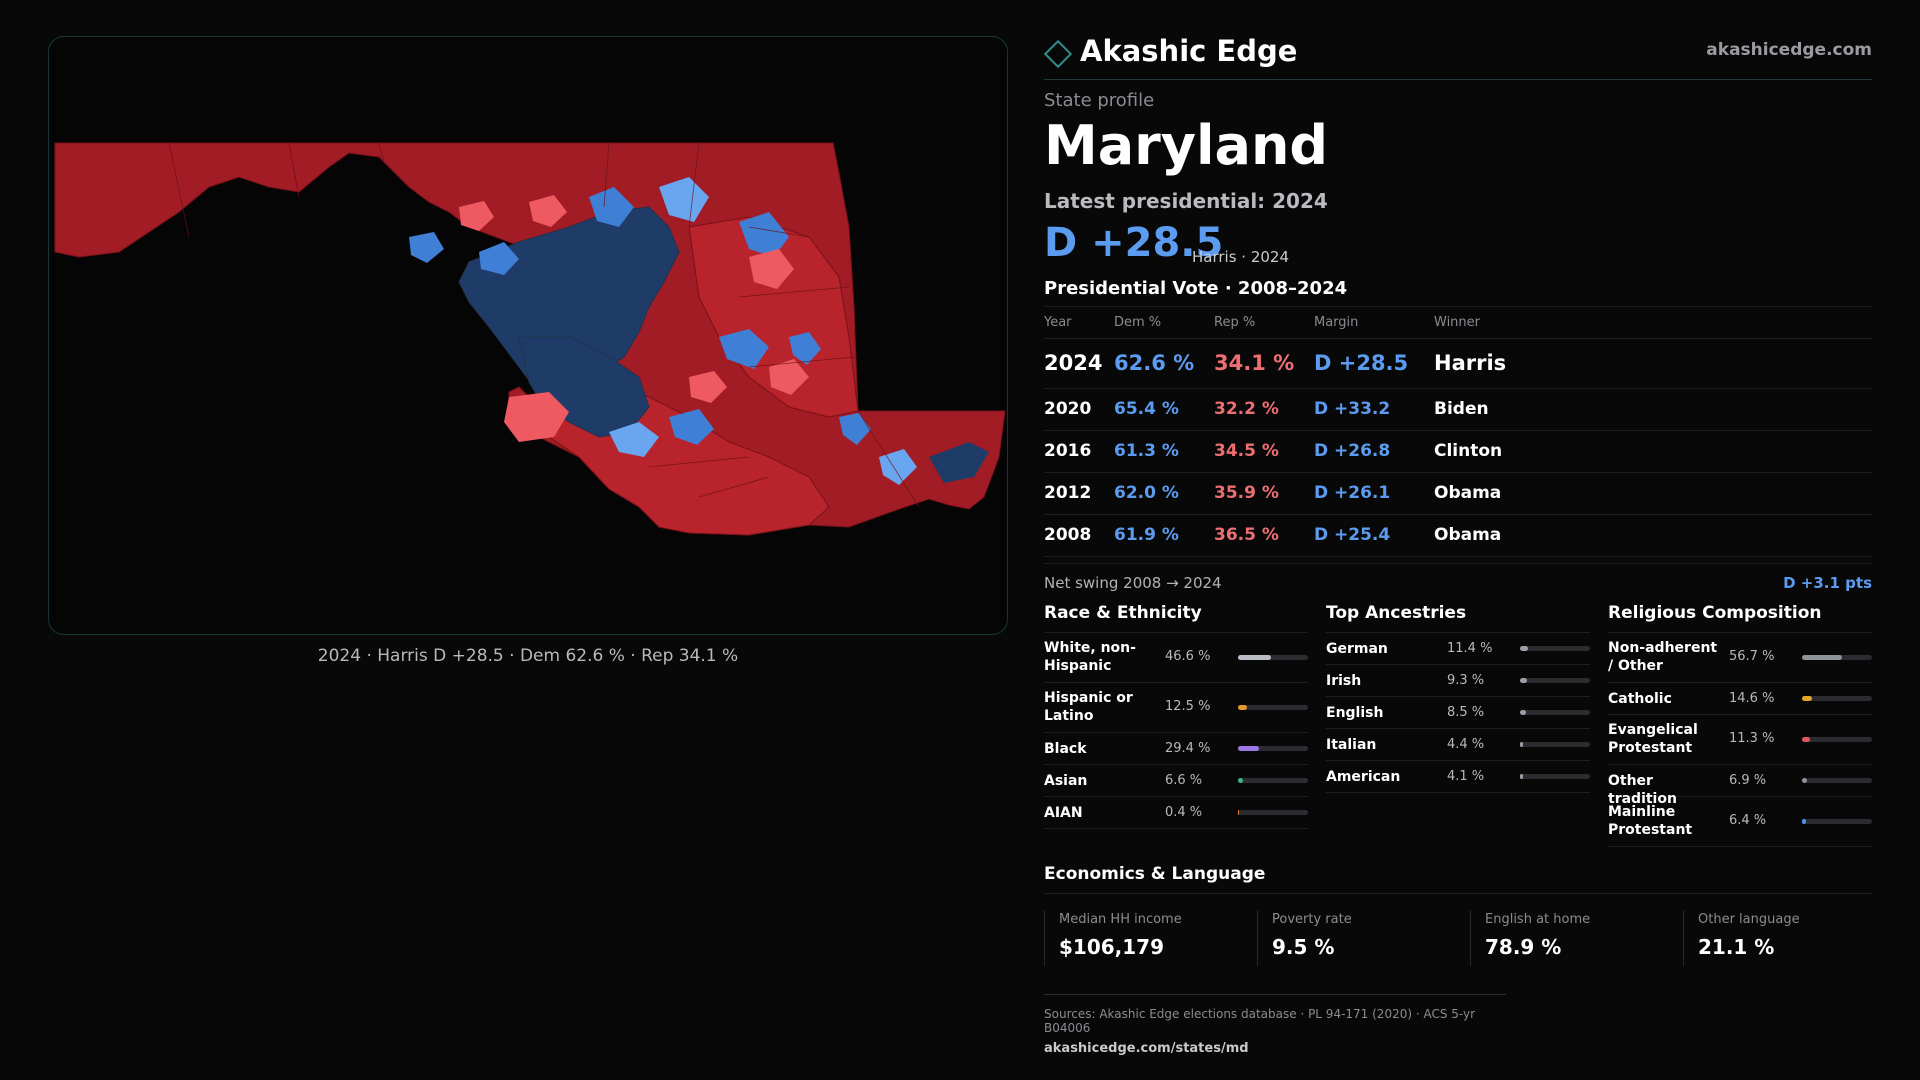  I want to click on item-pct: 9.3 %, so click(1466, 680).